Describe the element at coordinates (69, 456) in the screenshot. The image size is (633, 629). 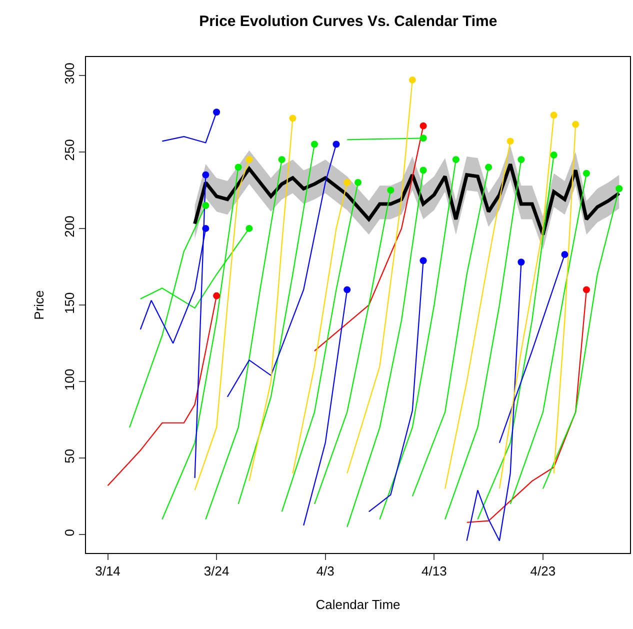
I see `y-tick-label: 50` at that location.